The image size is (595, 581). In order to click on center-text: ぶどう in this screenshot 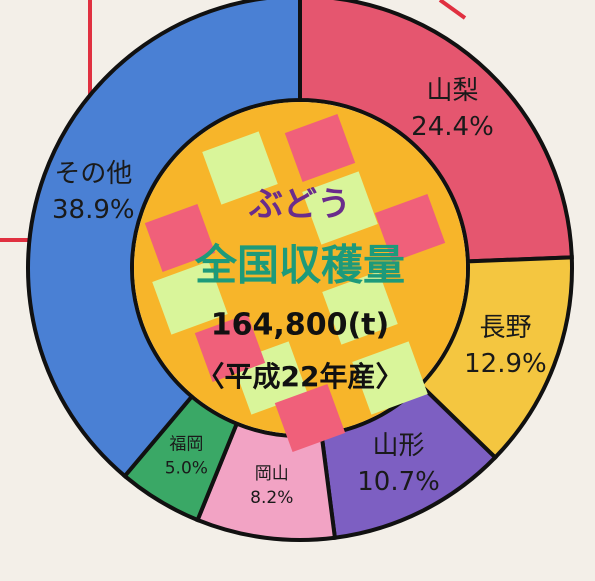, I will do `click(299, 205)`.